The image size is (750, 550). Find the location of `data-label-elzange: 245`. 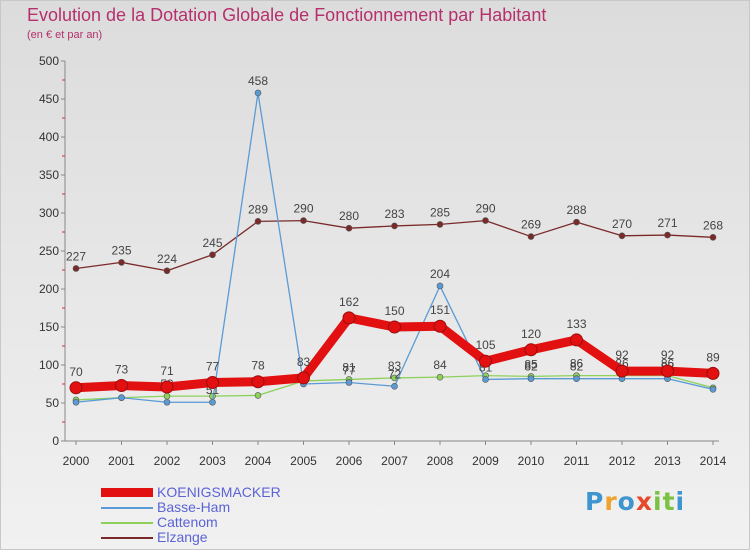

data-label-elzange: 245 is located at coordinates (212, 243).